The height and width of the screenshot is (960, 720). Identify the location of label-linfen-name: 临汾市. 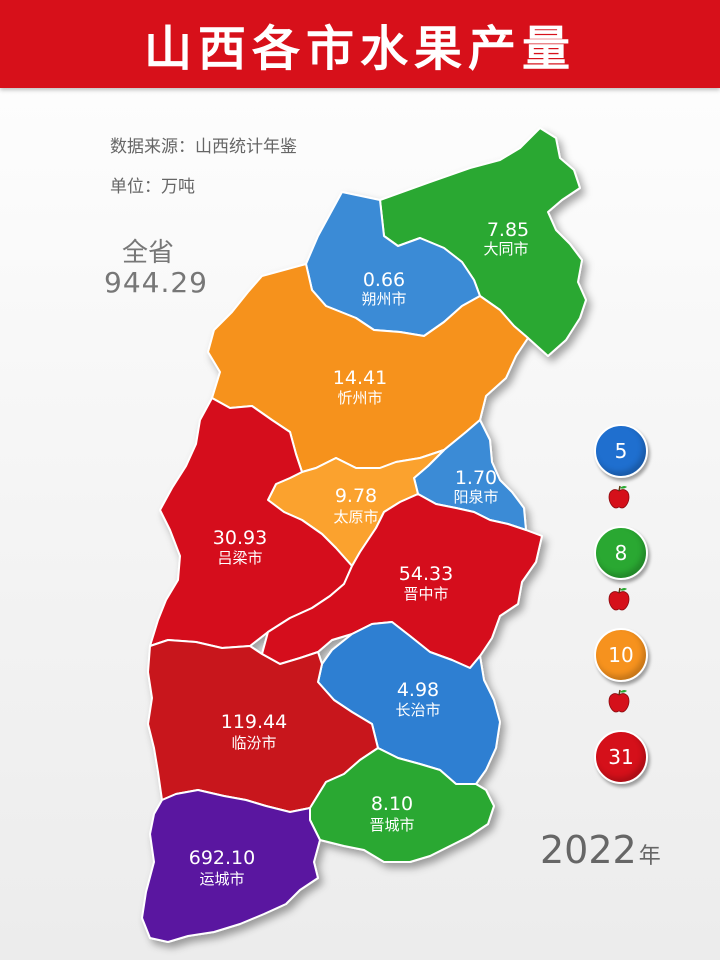
(253, 743).